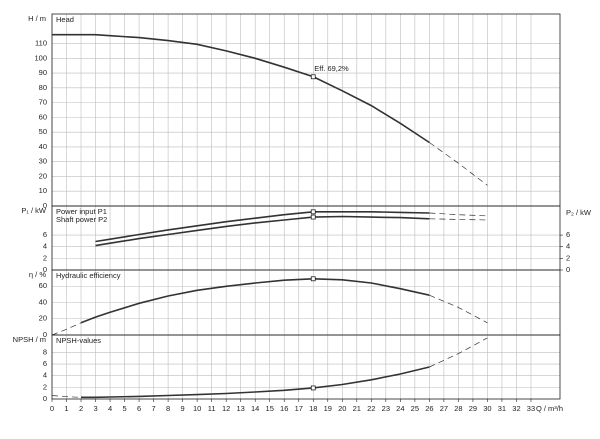  Describe the element at coordinates (487, 408) in the screenshot. I see `x-tick-label: 30` at that location.